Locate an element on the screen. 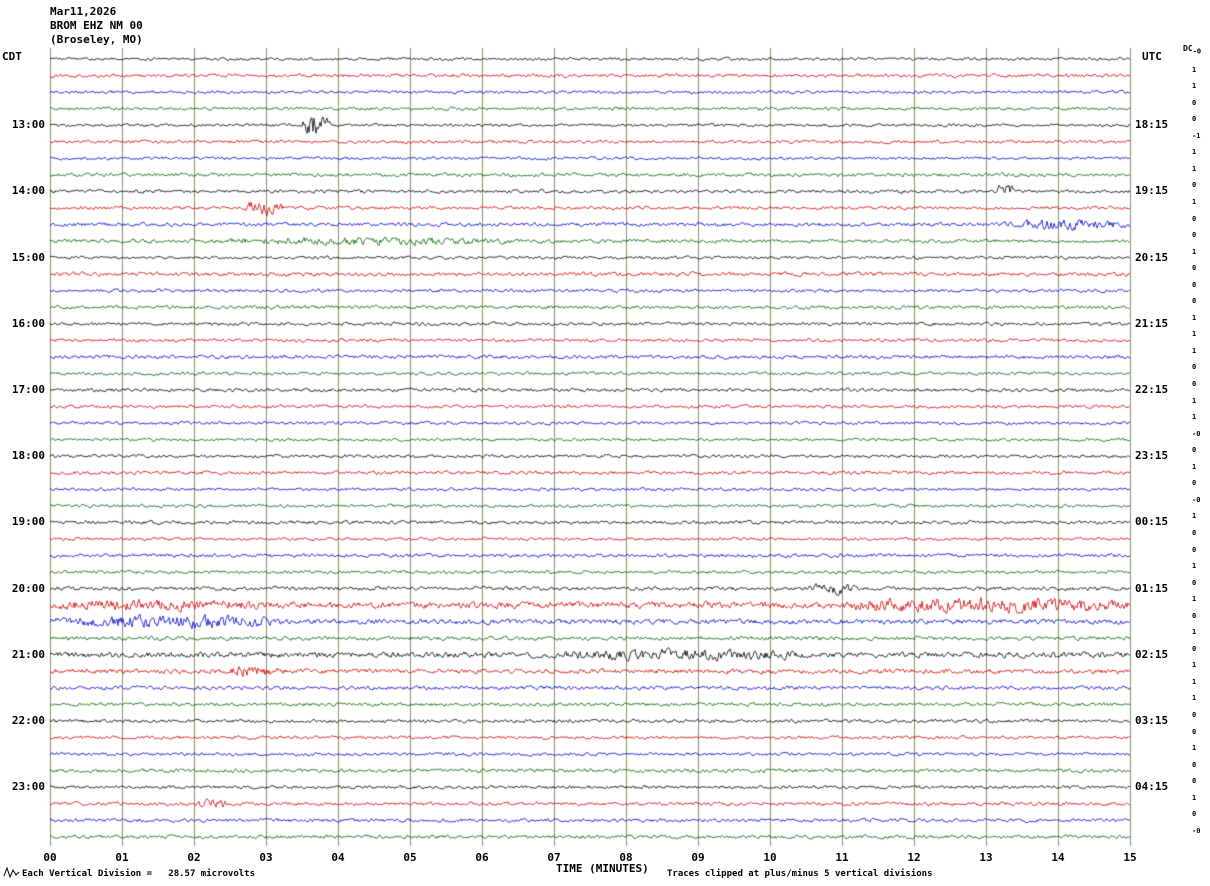 Image resolution: width=1210 pixels, height=886 pixels. right-time-label: 03:15 is located at coordinates (1152, 720).